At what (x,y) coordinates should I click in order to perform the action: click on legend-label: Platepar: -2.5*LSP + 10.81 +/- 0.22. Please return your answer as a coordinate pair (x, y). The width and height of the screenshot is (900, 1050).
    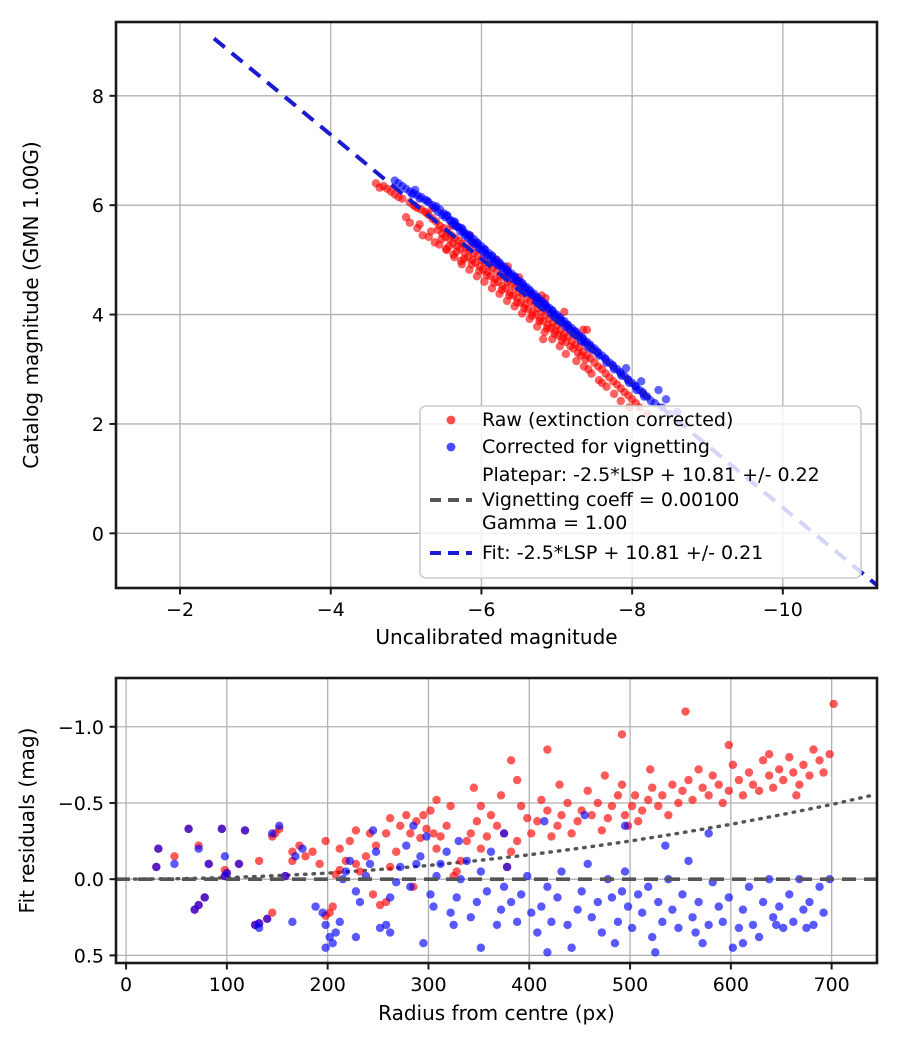
    Looking at the image, I should click on (651, 475).